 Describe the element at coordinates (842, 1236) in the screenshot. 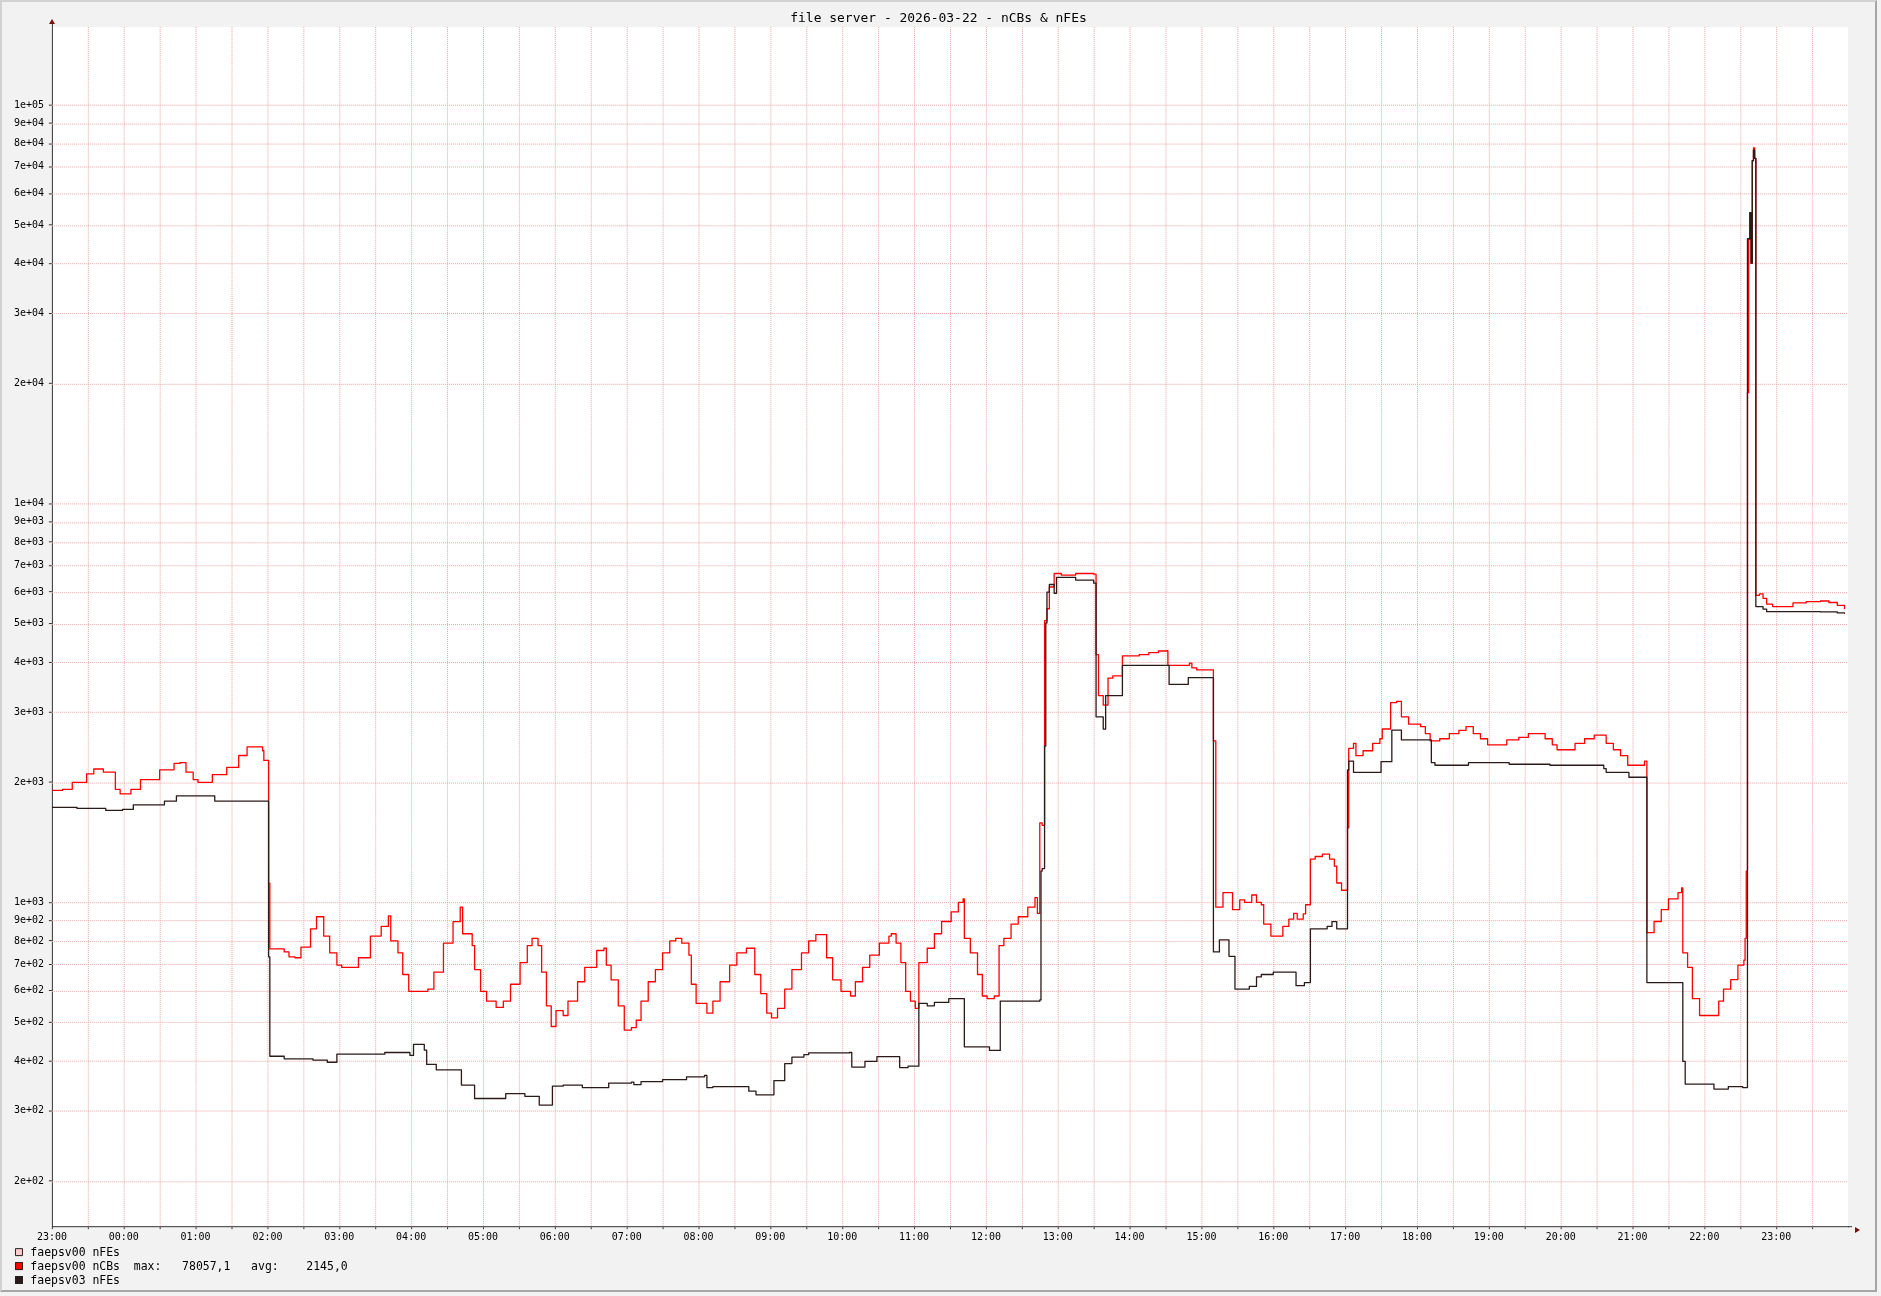

I see `x-tick-label: 10:00` at that location.